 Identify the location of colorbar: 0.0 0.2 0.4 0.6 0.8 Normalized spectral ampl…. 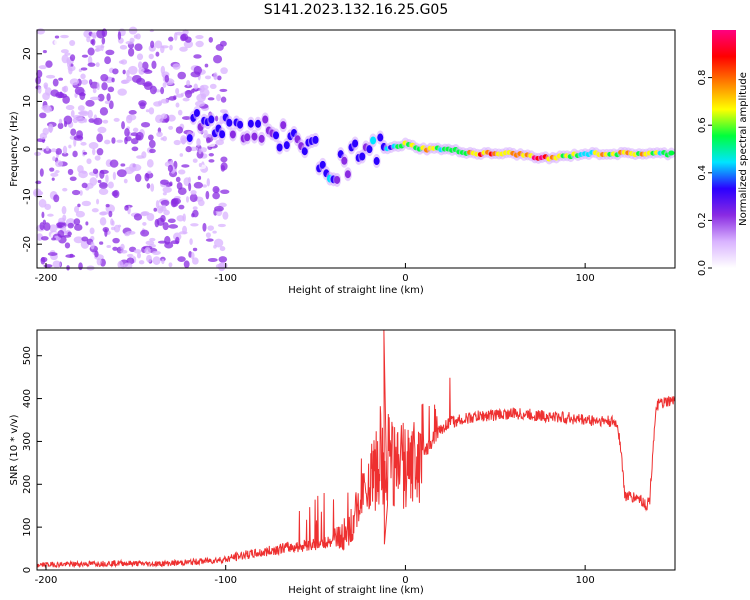
(723, 153).